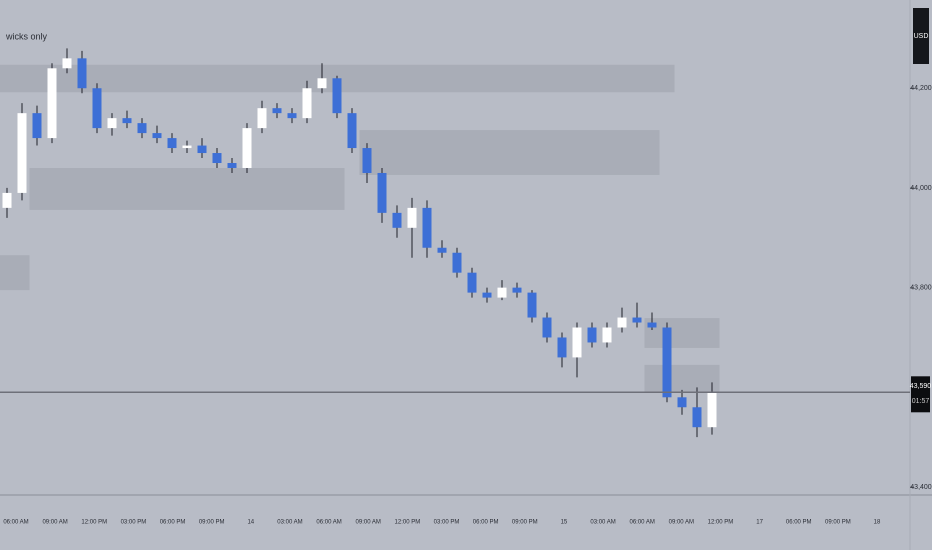 This screenshot has height=550, width=932. Describe the element at coordinates (564, 523) in the screenshot. I see `x-tick-label: 15` at that location.